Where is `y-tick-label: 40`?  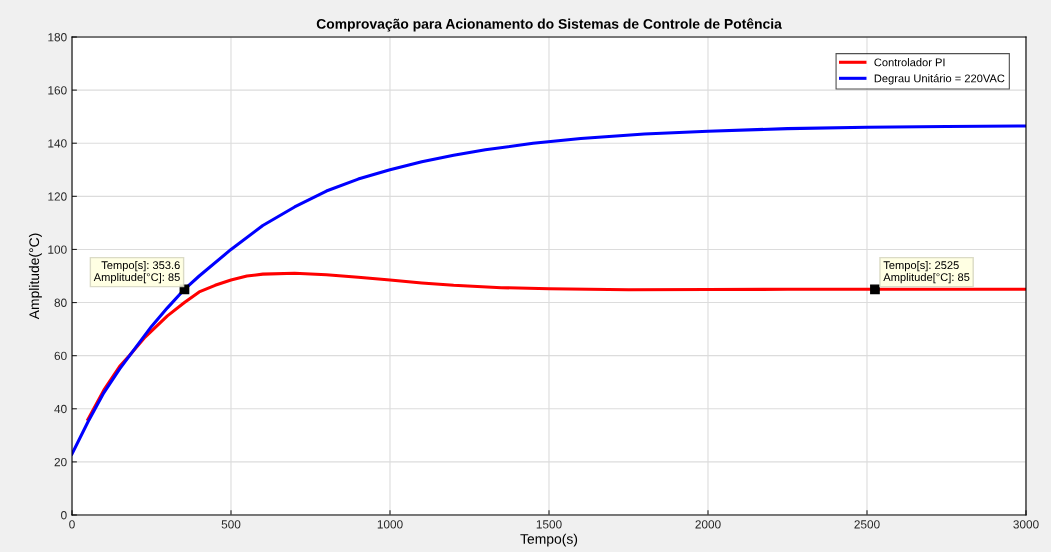
y-tick-label: 40 is located at coordinates (60, 409).